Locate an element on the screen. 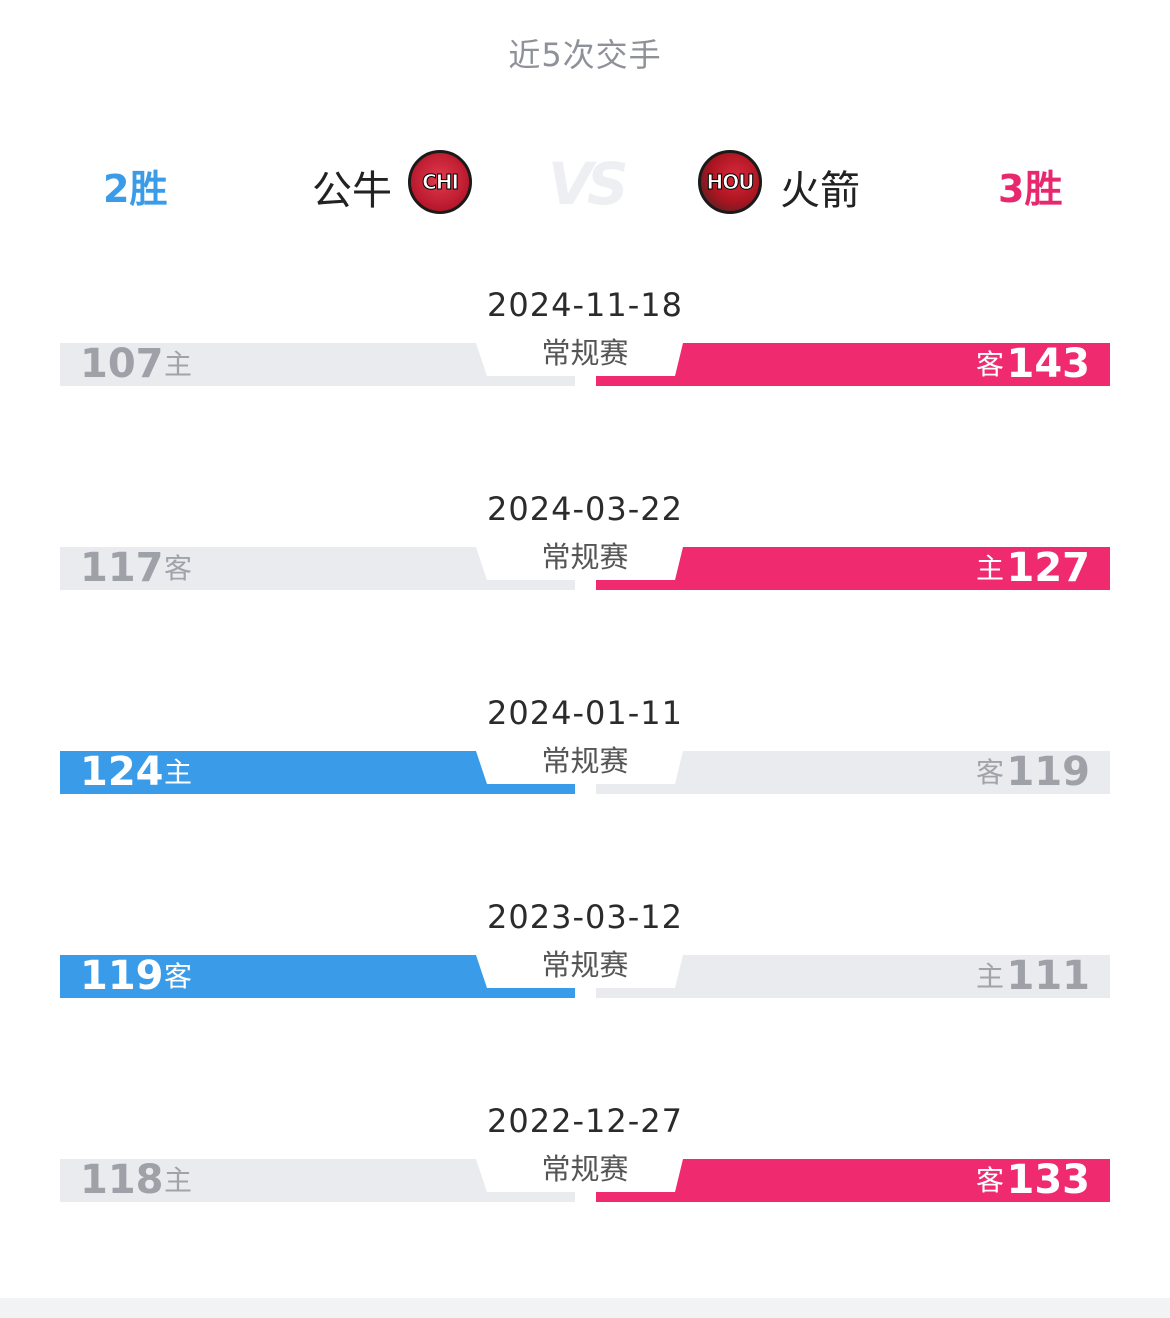 The image size is (1170, 1318). right-score-bar: 客 143 is located at coordinates (853, 364).